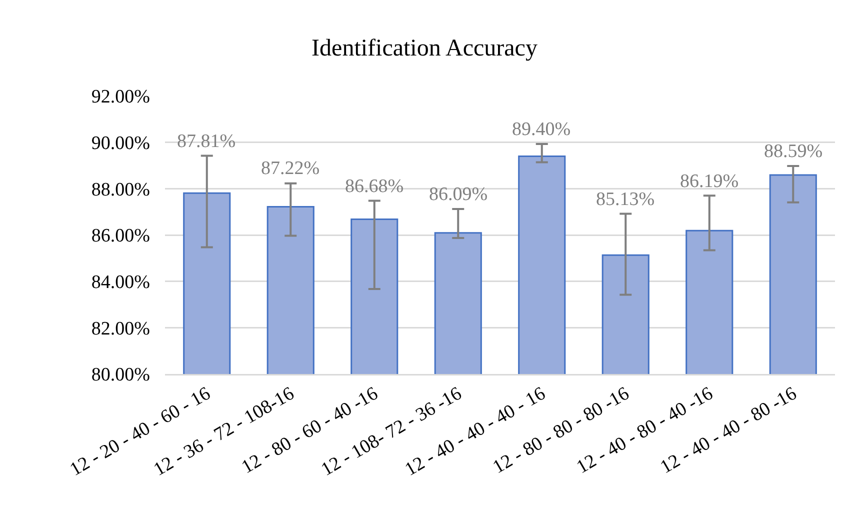 This screenshot has width=849, height=523. What do you see at coordinates (290, 168) in the screenshot?
I see `data-label: 87.22%` at bounding box center [290, 168].